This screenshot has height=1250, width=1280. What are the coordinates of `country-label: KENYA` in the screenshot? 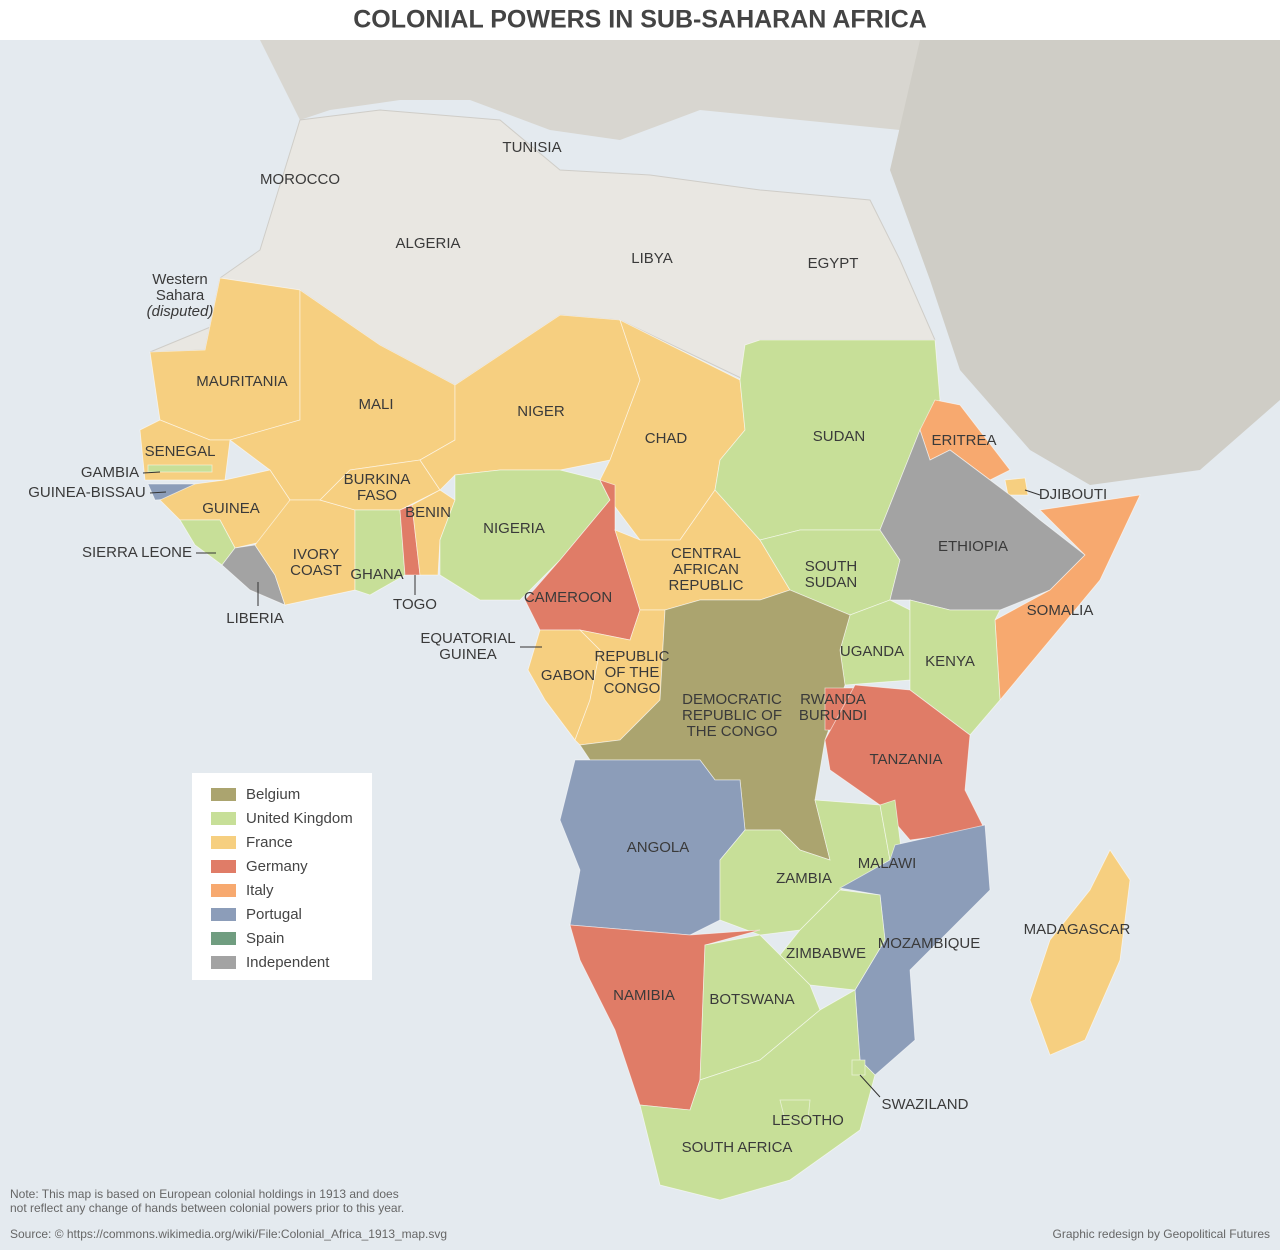 It's located at (950, 661).